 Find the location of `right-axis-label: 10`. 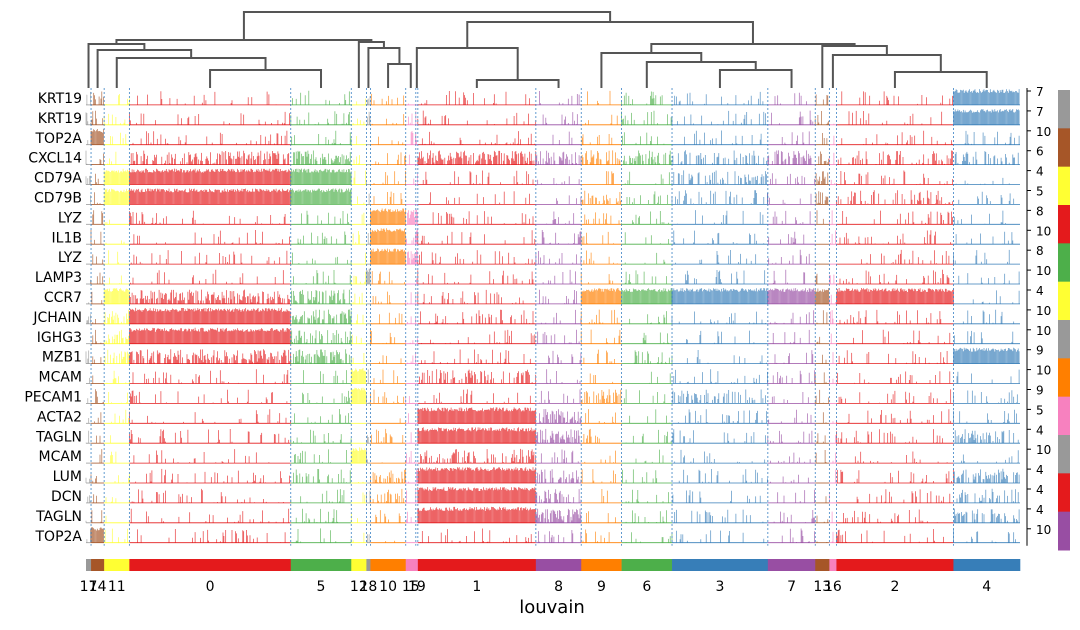

right-axis-label: 10 is located at coordinates (1043, 132).